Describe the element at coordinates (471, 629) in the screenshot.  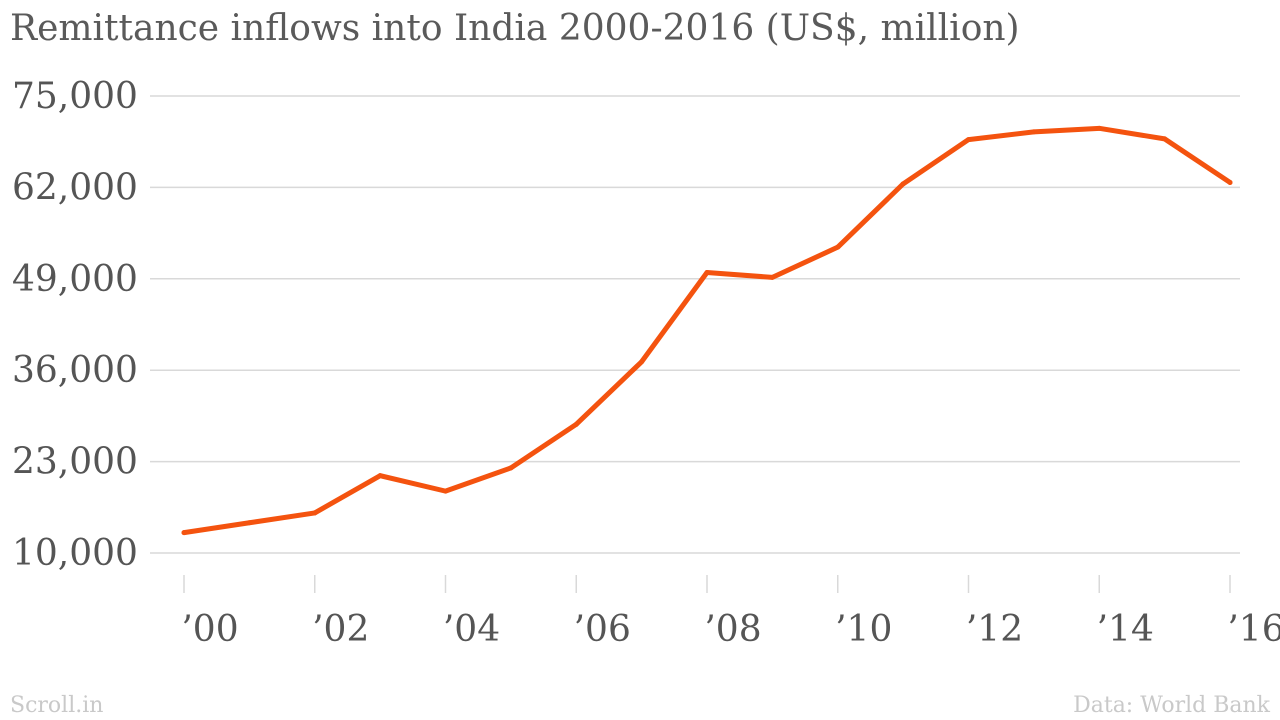
I see `x-tick-label: ’04` at that location.